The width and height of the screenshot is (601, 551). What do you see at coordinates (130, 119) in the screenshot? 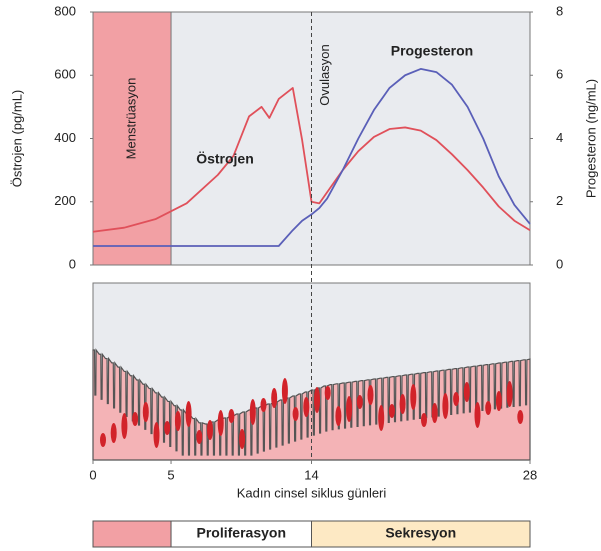
I see `menstruation-label: Menstrüasyon` at bounding box center [130, 119].